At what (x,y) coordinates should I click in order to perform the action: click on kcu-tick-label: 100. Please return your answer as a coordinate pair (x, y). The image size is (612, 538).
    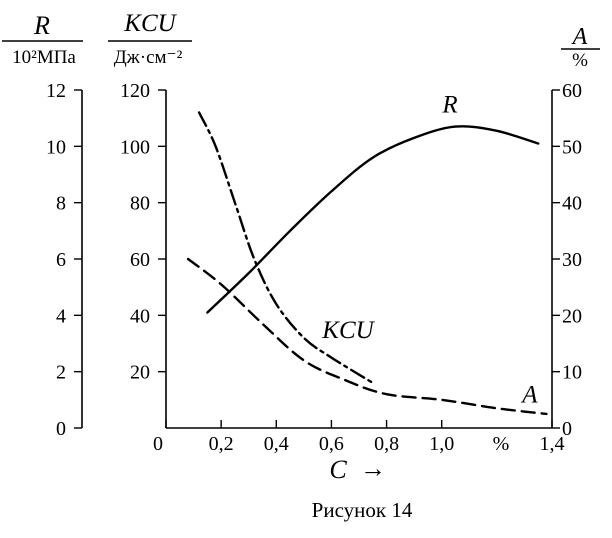
    Looking at the image, I should click on (135, 147).